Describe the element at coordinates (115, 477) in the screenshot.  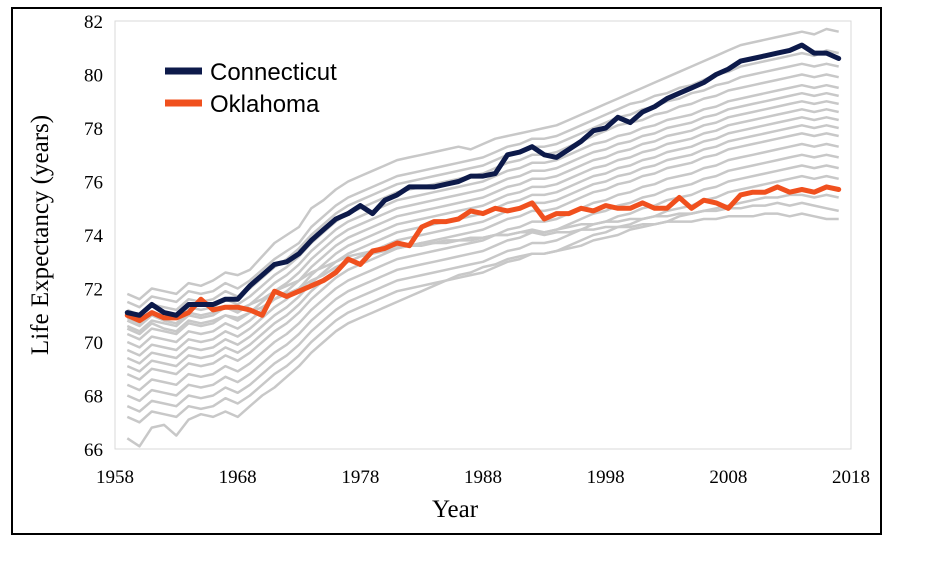
I see `x-tick-label: 1958` at that location.